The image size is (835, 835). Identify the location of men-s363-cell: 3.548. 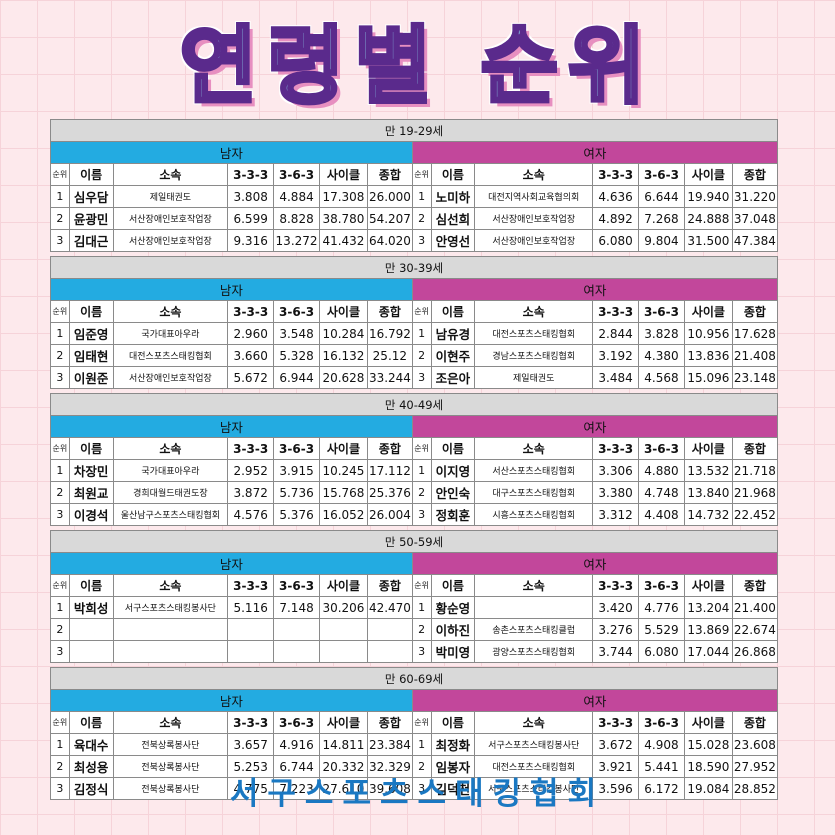
(296, 333).